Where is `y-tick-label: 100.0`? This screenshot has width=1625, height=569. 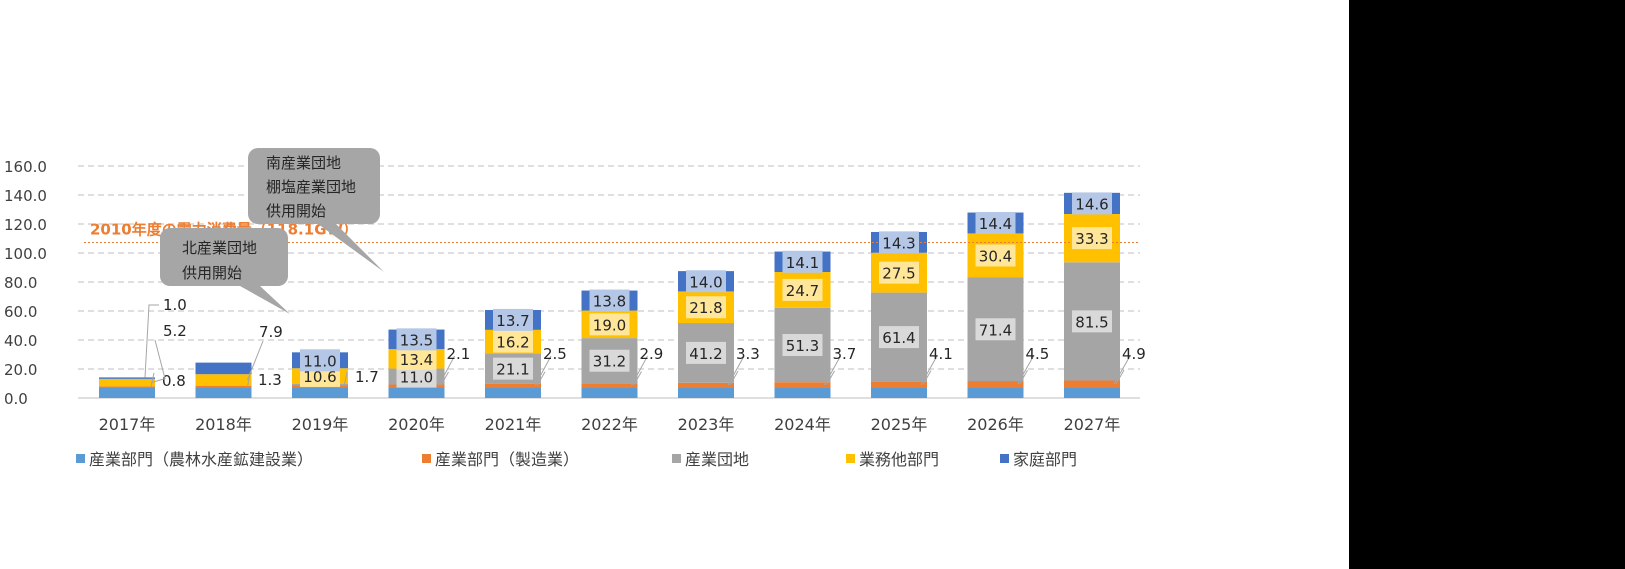
y-tick-label: 100.0 is located at coordinates (25, 254).